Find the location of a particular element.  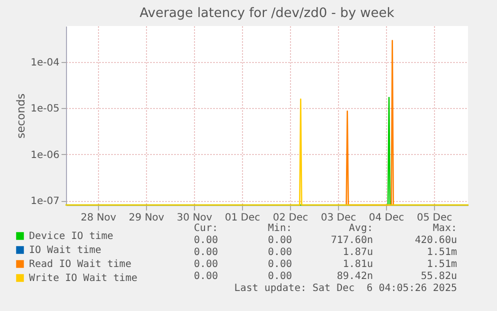

x-tick-label: 02 Dec is located at coordinates (290, 218).